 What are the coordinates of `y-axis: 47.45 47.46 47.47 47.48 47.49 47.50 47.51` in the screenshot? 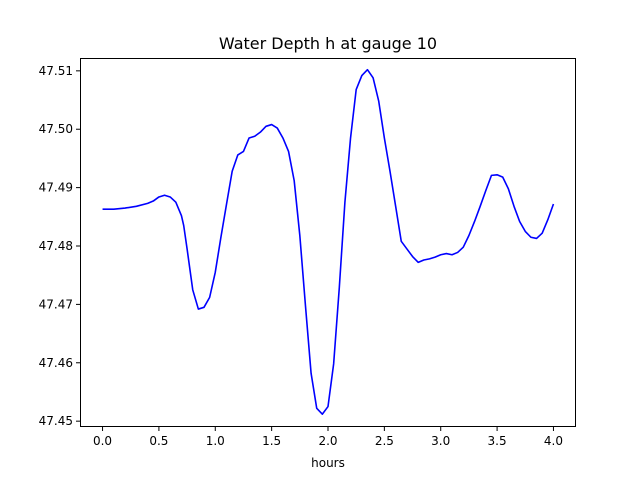 It's located at (59, 246).